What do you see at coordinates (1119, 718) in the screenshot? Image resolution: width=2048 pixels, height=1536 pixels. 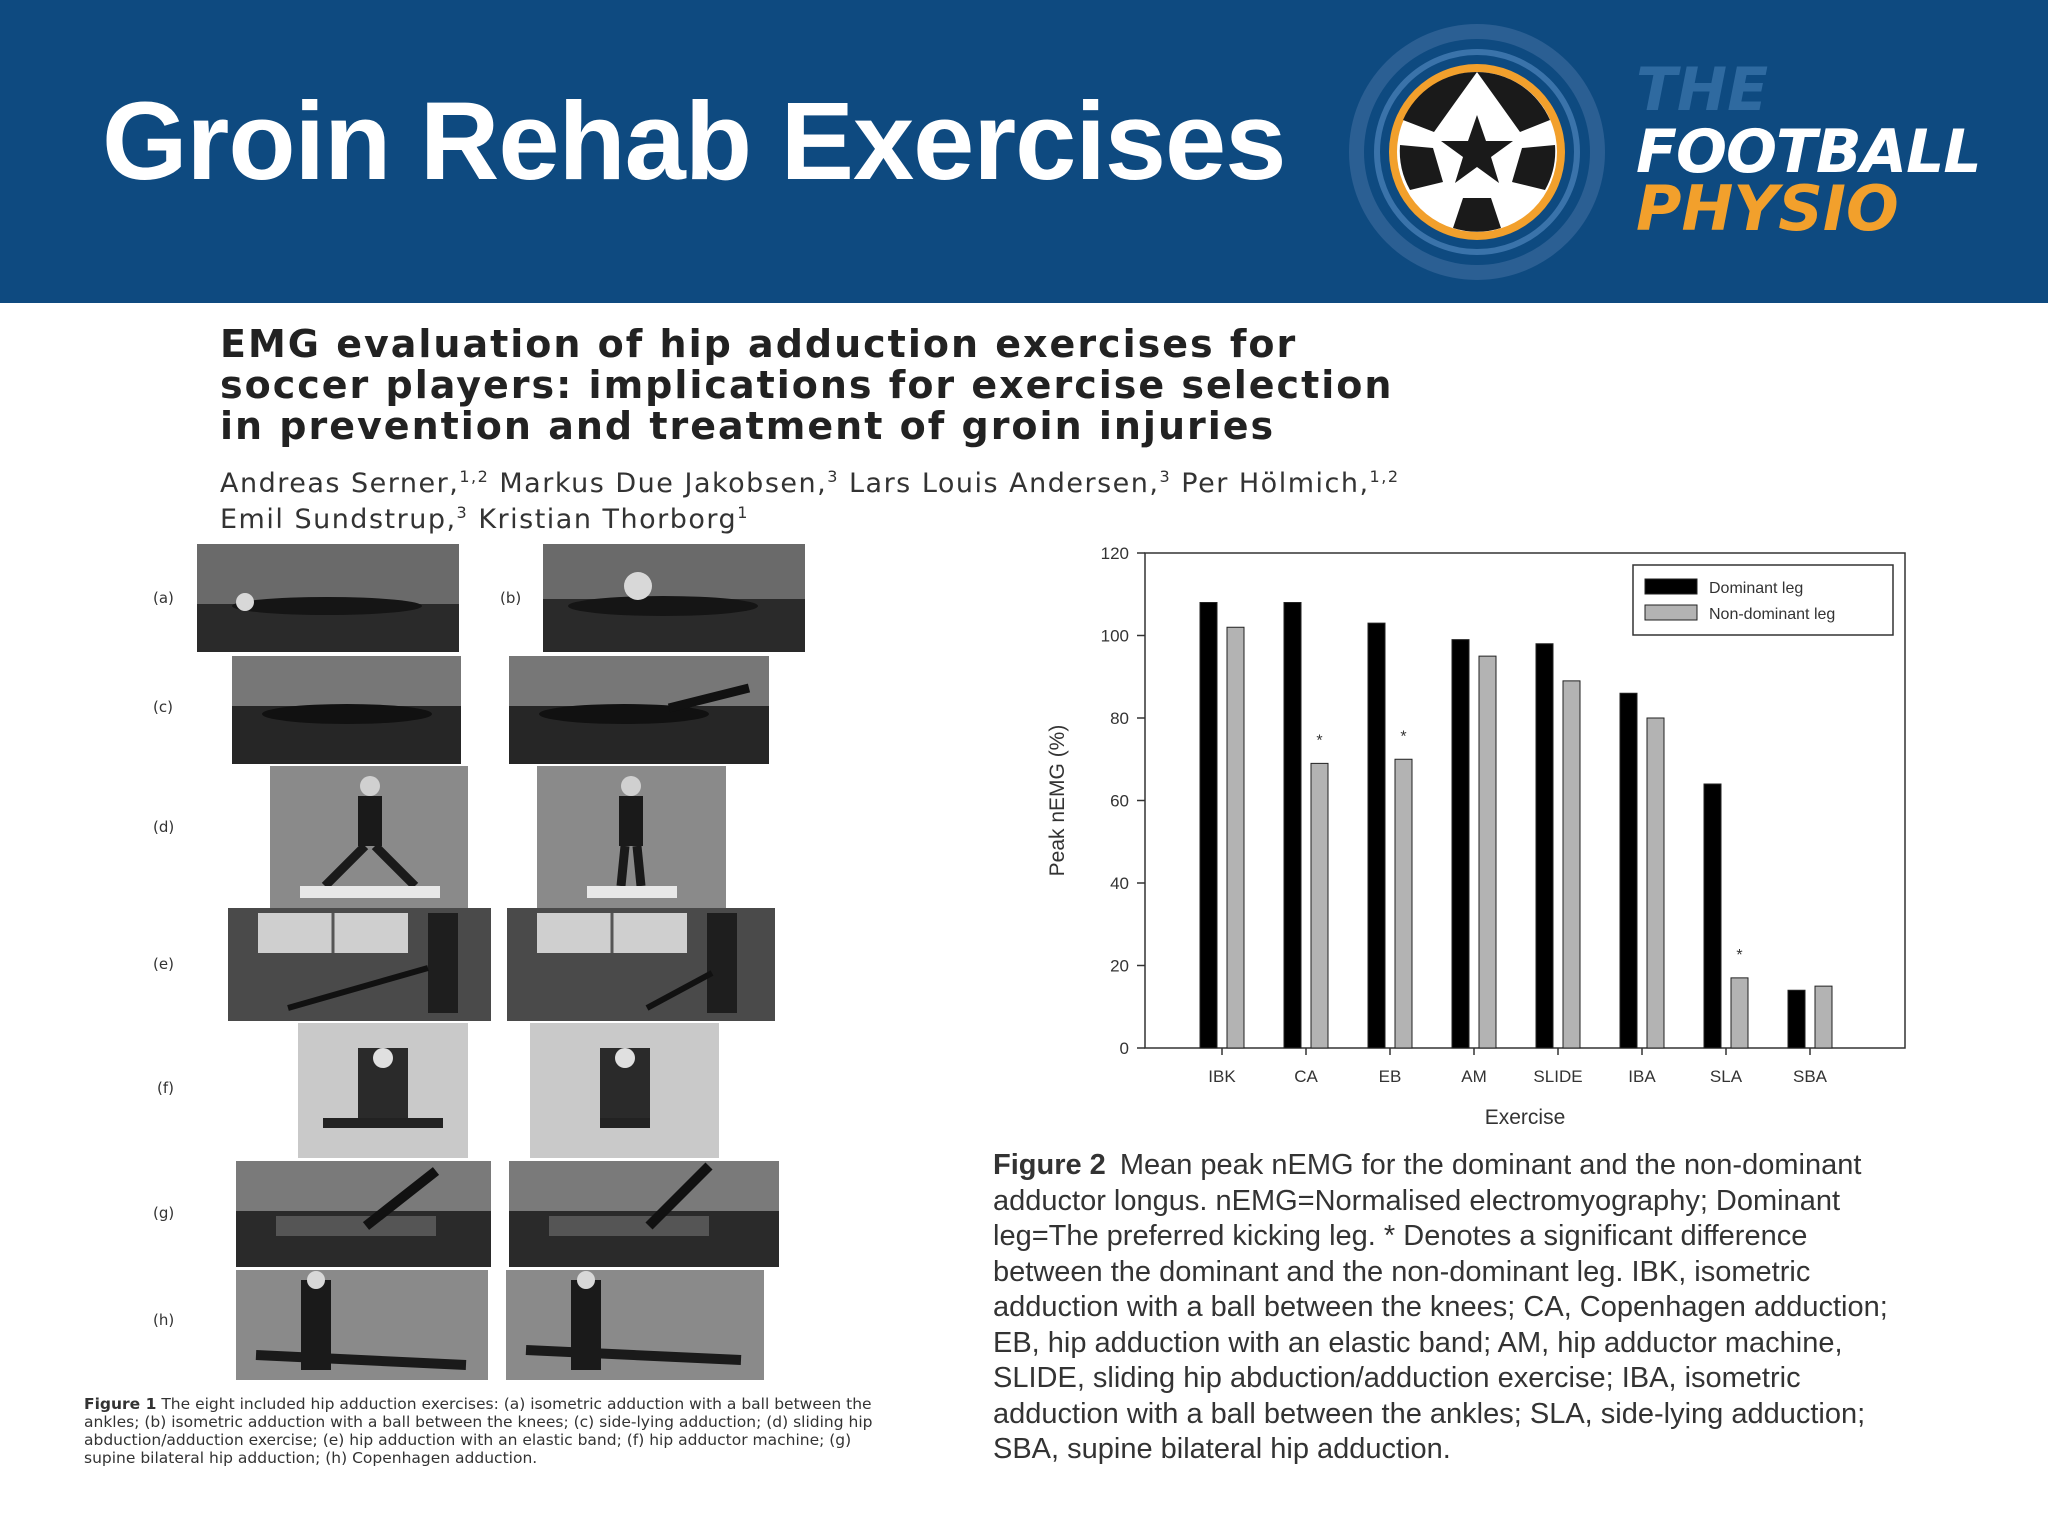 I see `y-tick-label: 80` at bounding box center [1119, 718].